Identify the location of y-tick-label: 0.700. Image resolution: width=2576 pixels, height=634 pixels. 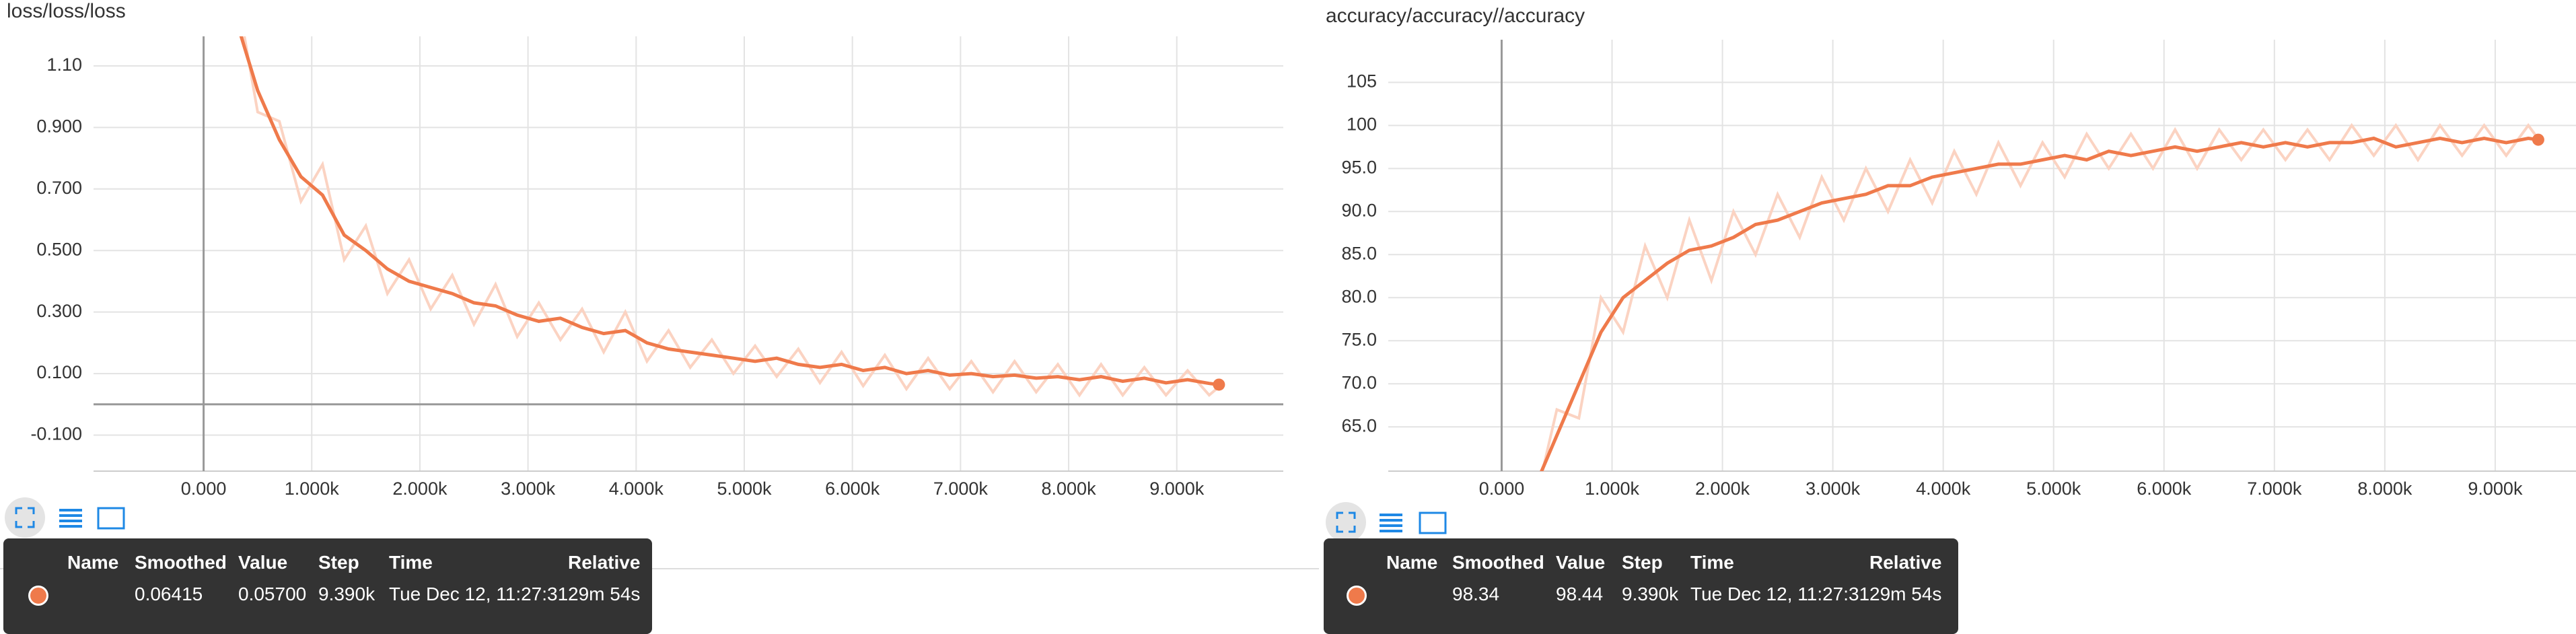
(59, 188).